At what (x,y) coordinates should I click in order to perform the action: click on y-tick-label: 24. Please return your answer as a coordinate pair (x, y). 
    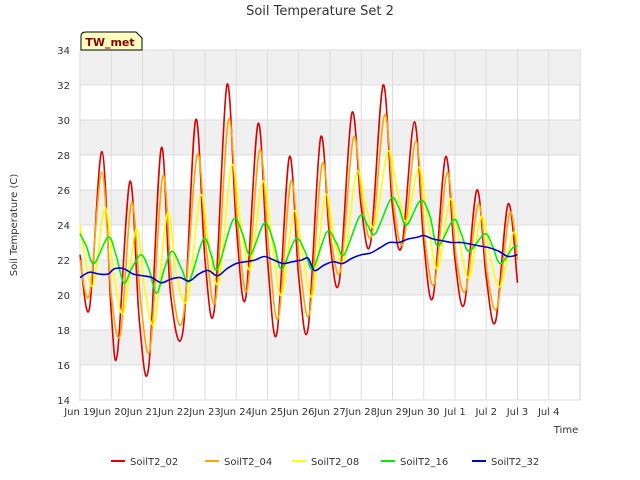
    Looking at the image, I should click on (63, 226).